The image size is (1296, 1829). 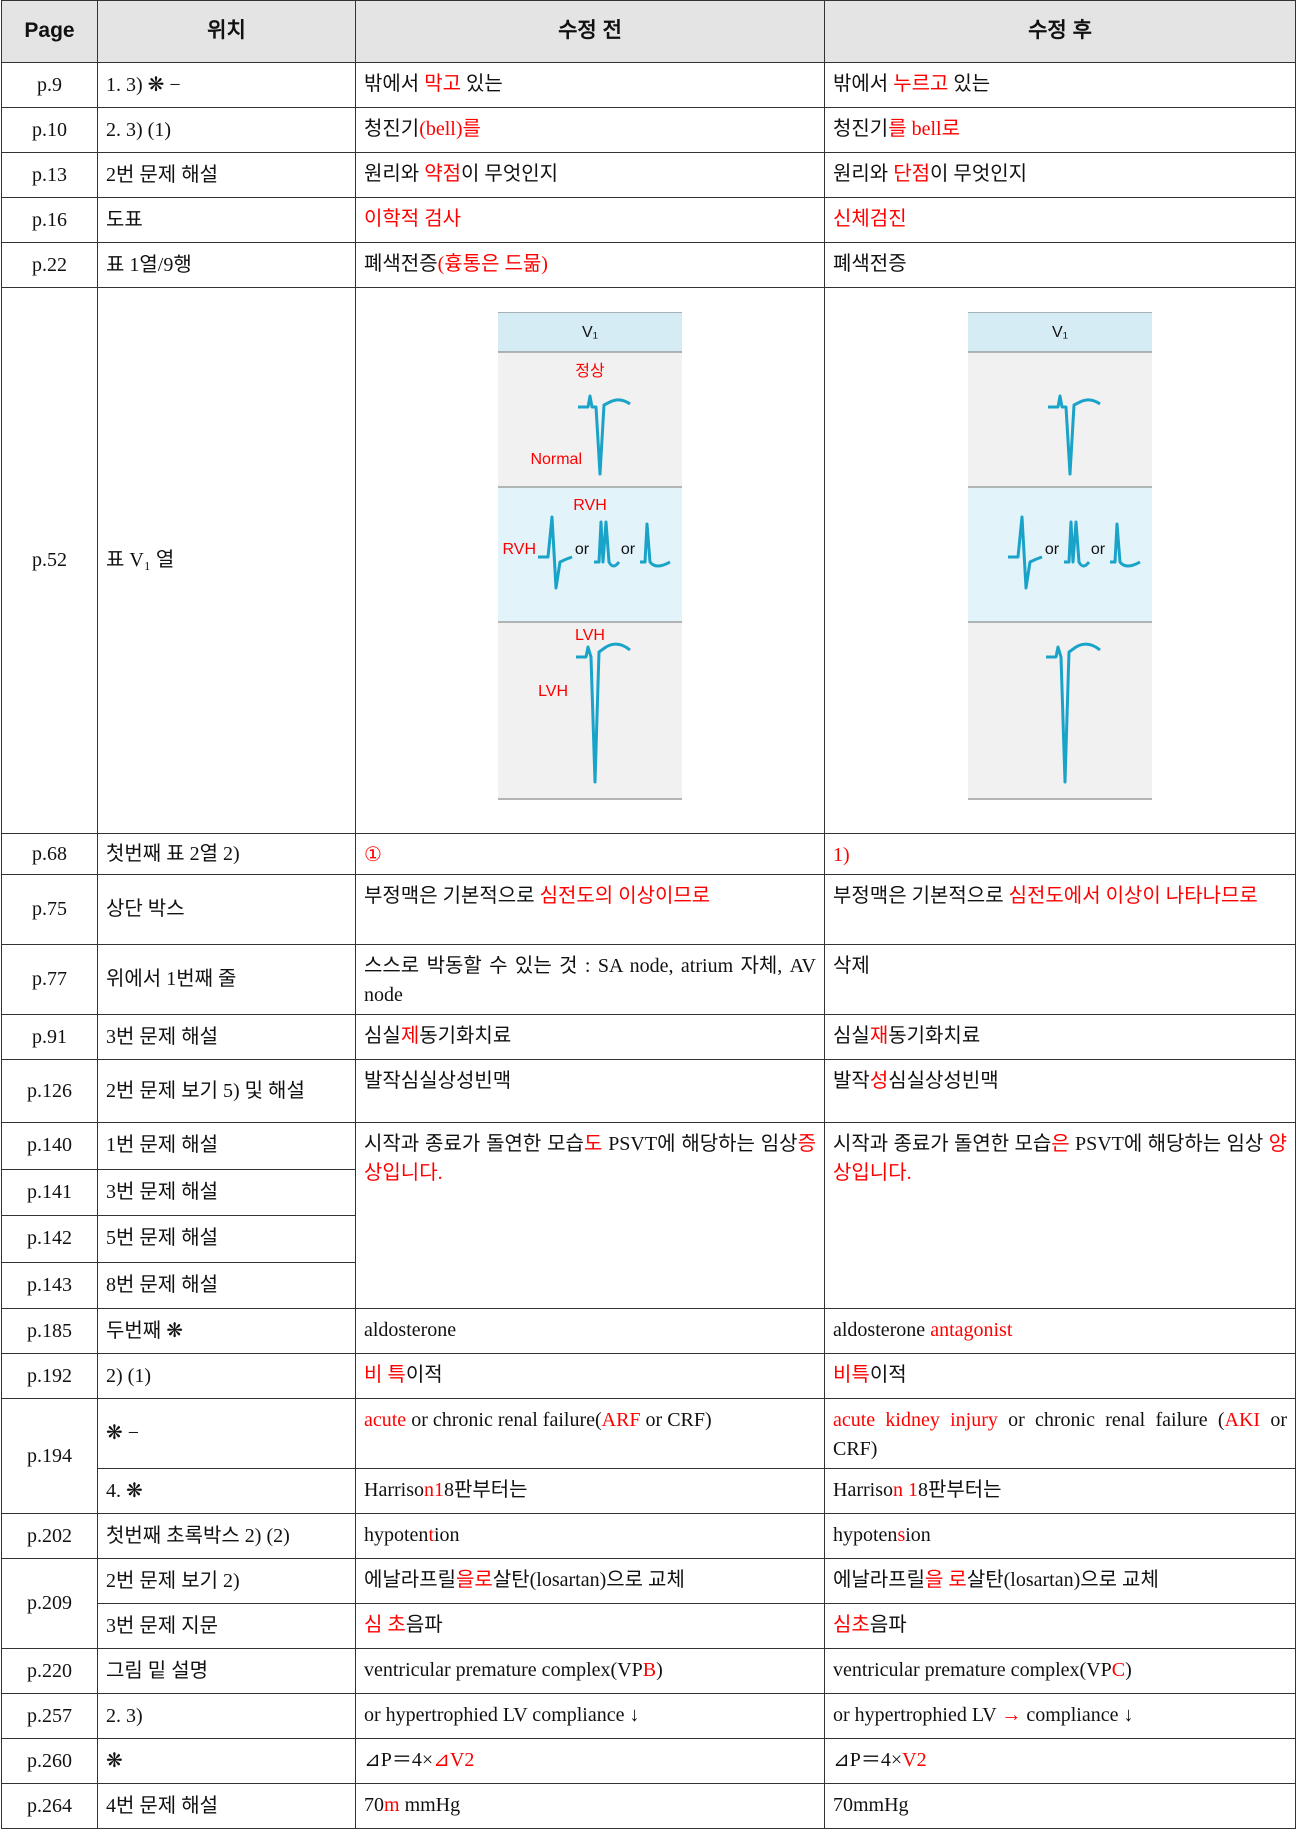 What do you see at coordinates (917, 1715) in the screenshot?
I see `text-run: or hypertrophied LV` at bounding box center [917, 1715].